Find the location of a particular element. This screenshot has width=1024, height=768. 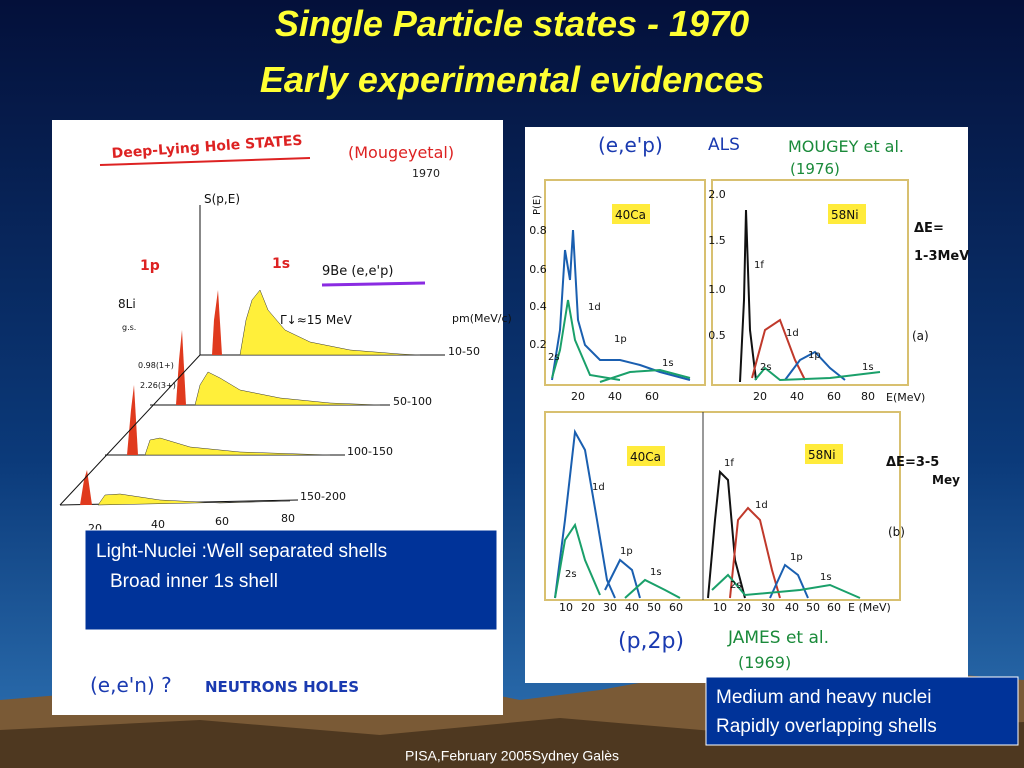

y-axis-label: P(E) is located at coordinates (537, 205).